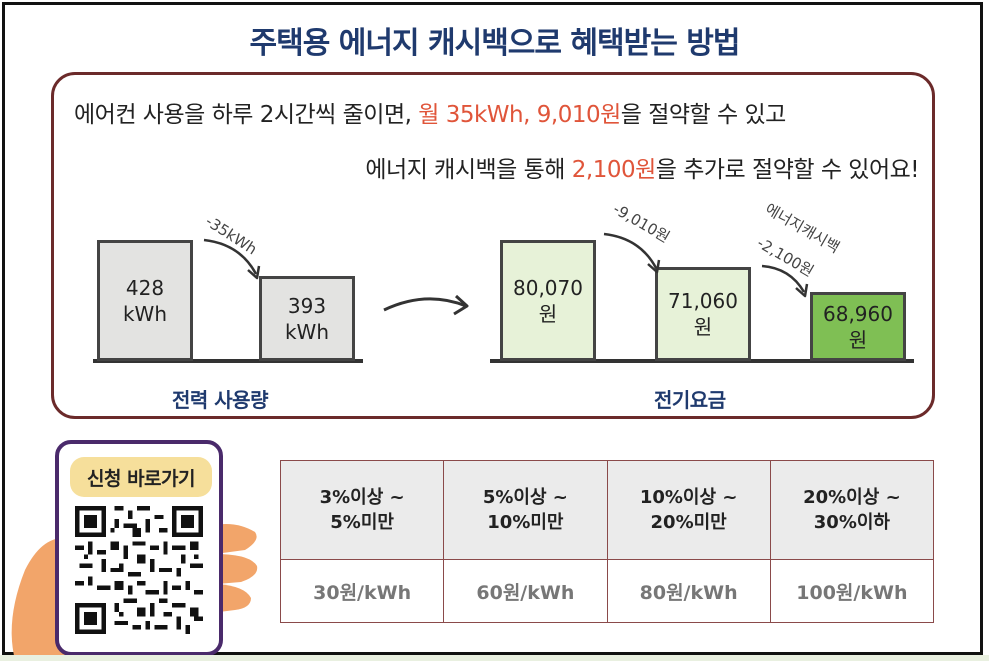 This screenshot has width=989, height=661. Describe the element at coordinates (307, 331) in the screenshot. I see `usage-bar-after-unit: kWh` at that location.